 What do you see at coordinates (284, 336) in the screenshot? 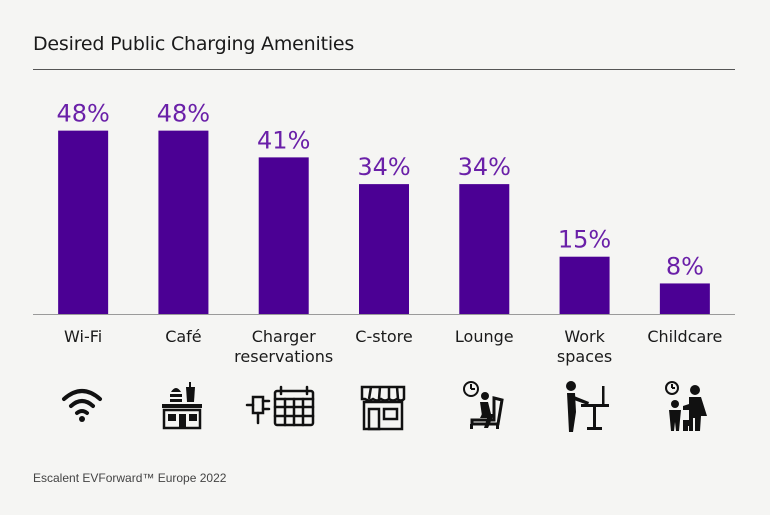
I see `category-tick-label: Charger` at bounding box center [284, 336].